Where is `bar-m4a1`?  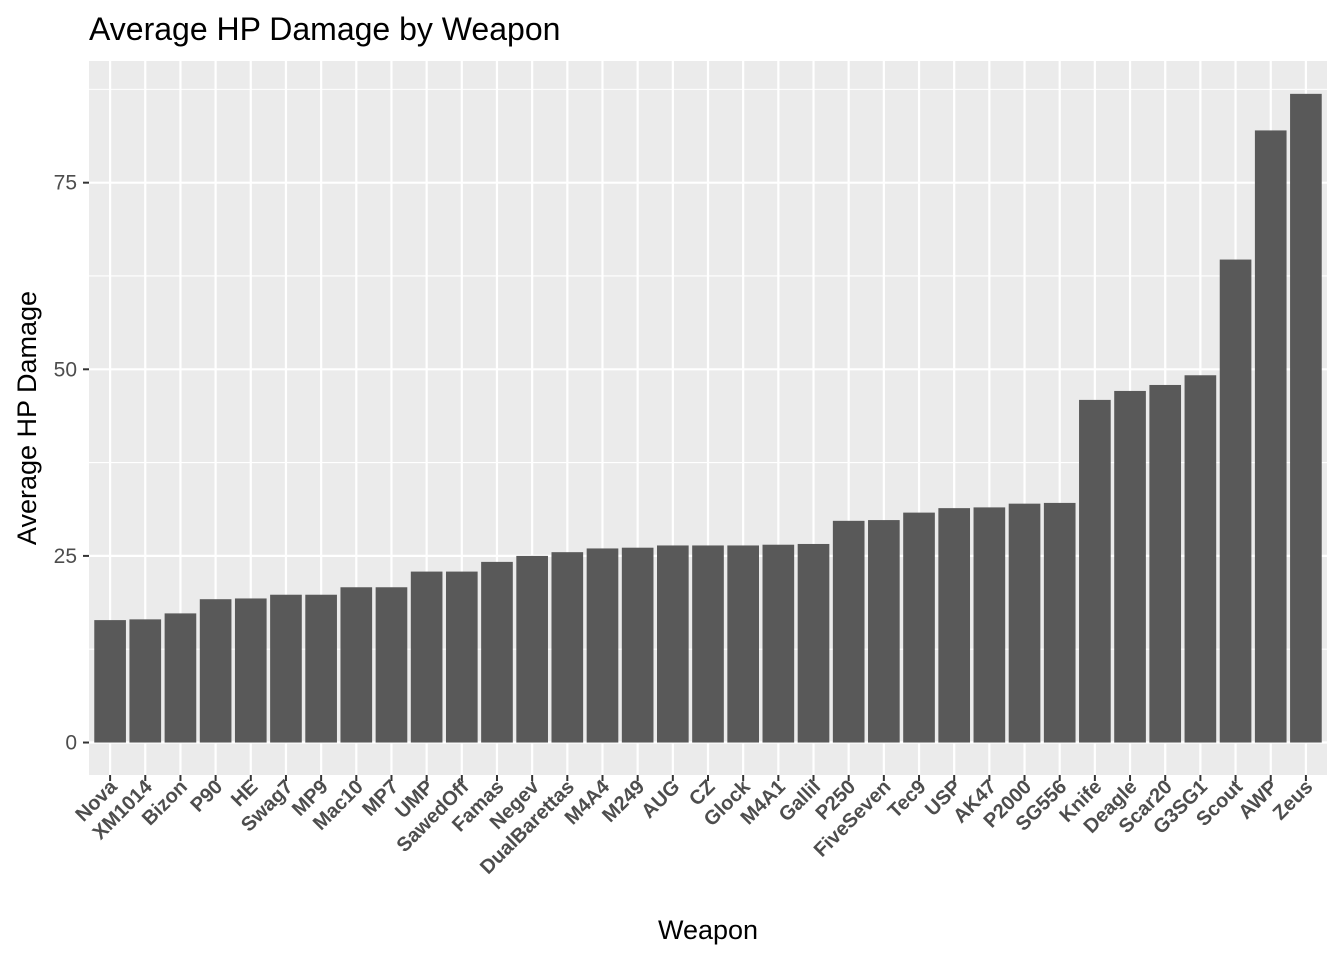
bar-m4a1 is located at coordinates (778, 643).